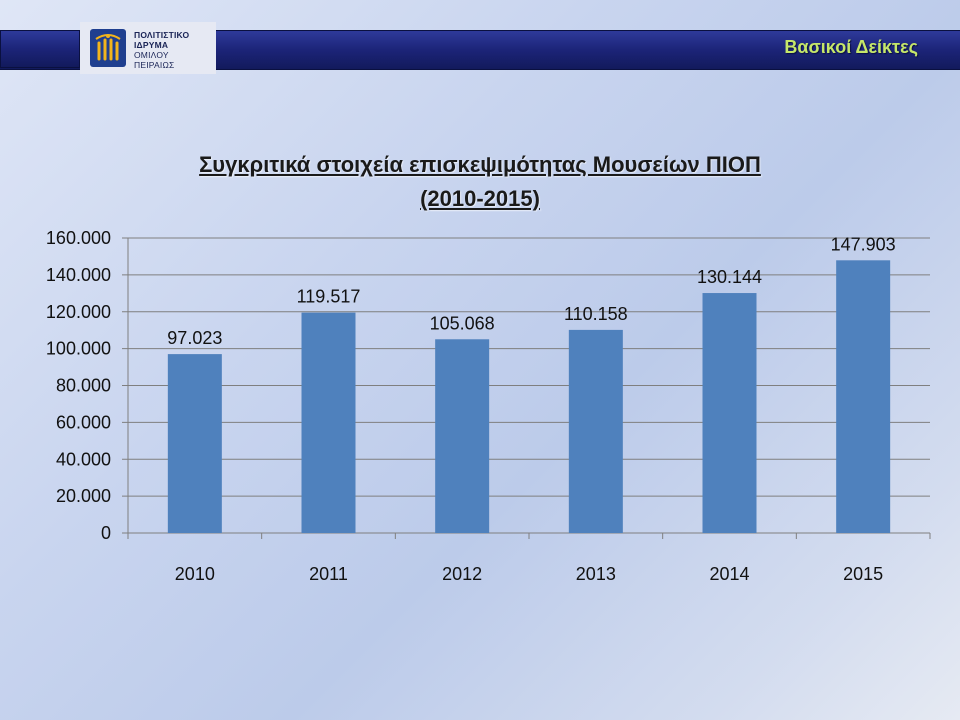 Image resolution: width=960 pixels, height=720 pixels. Describe the element at coordinates (151, 45) in the screenshot. I see `logo-line-2: ΙΔΡΥΜΑ` at that location.